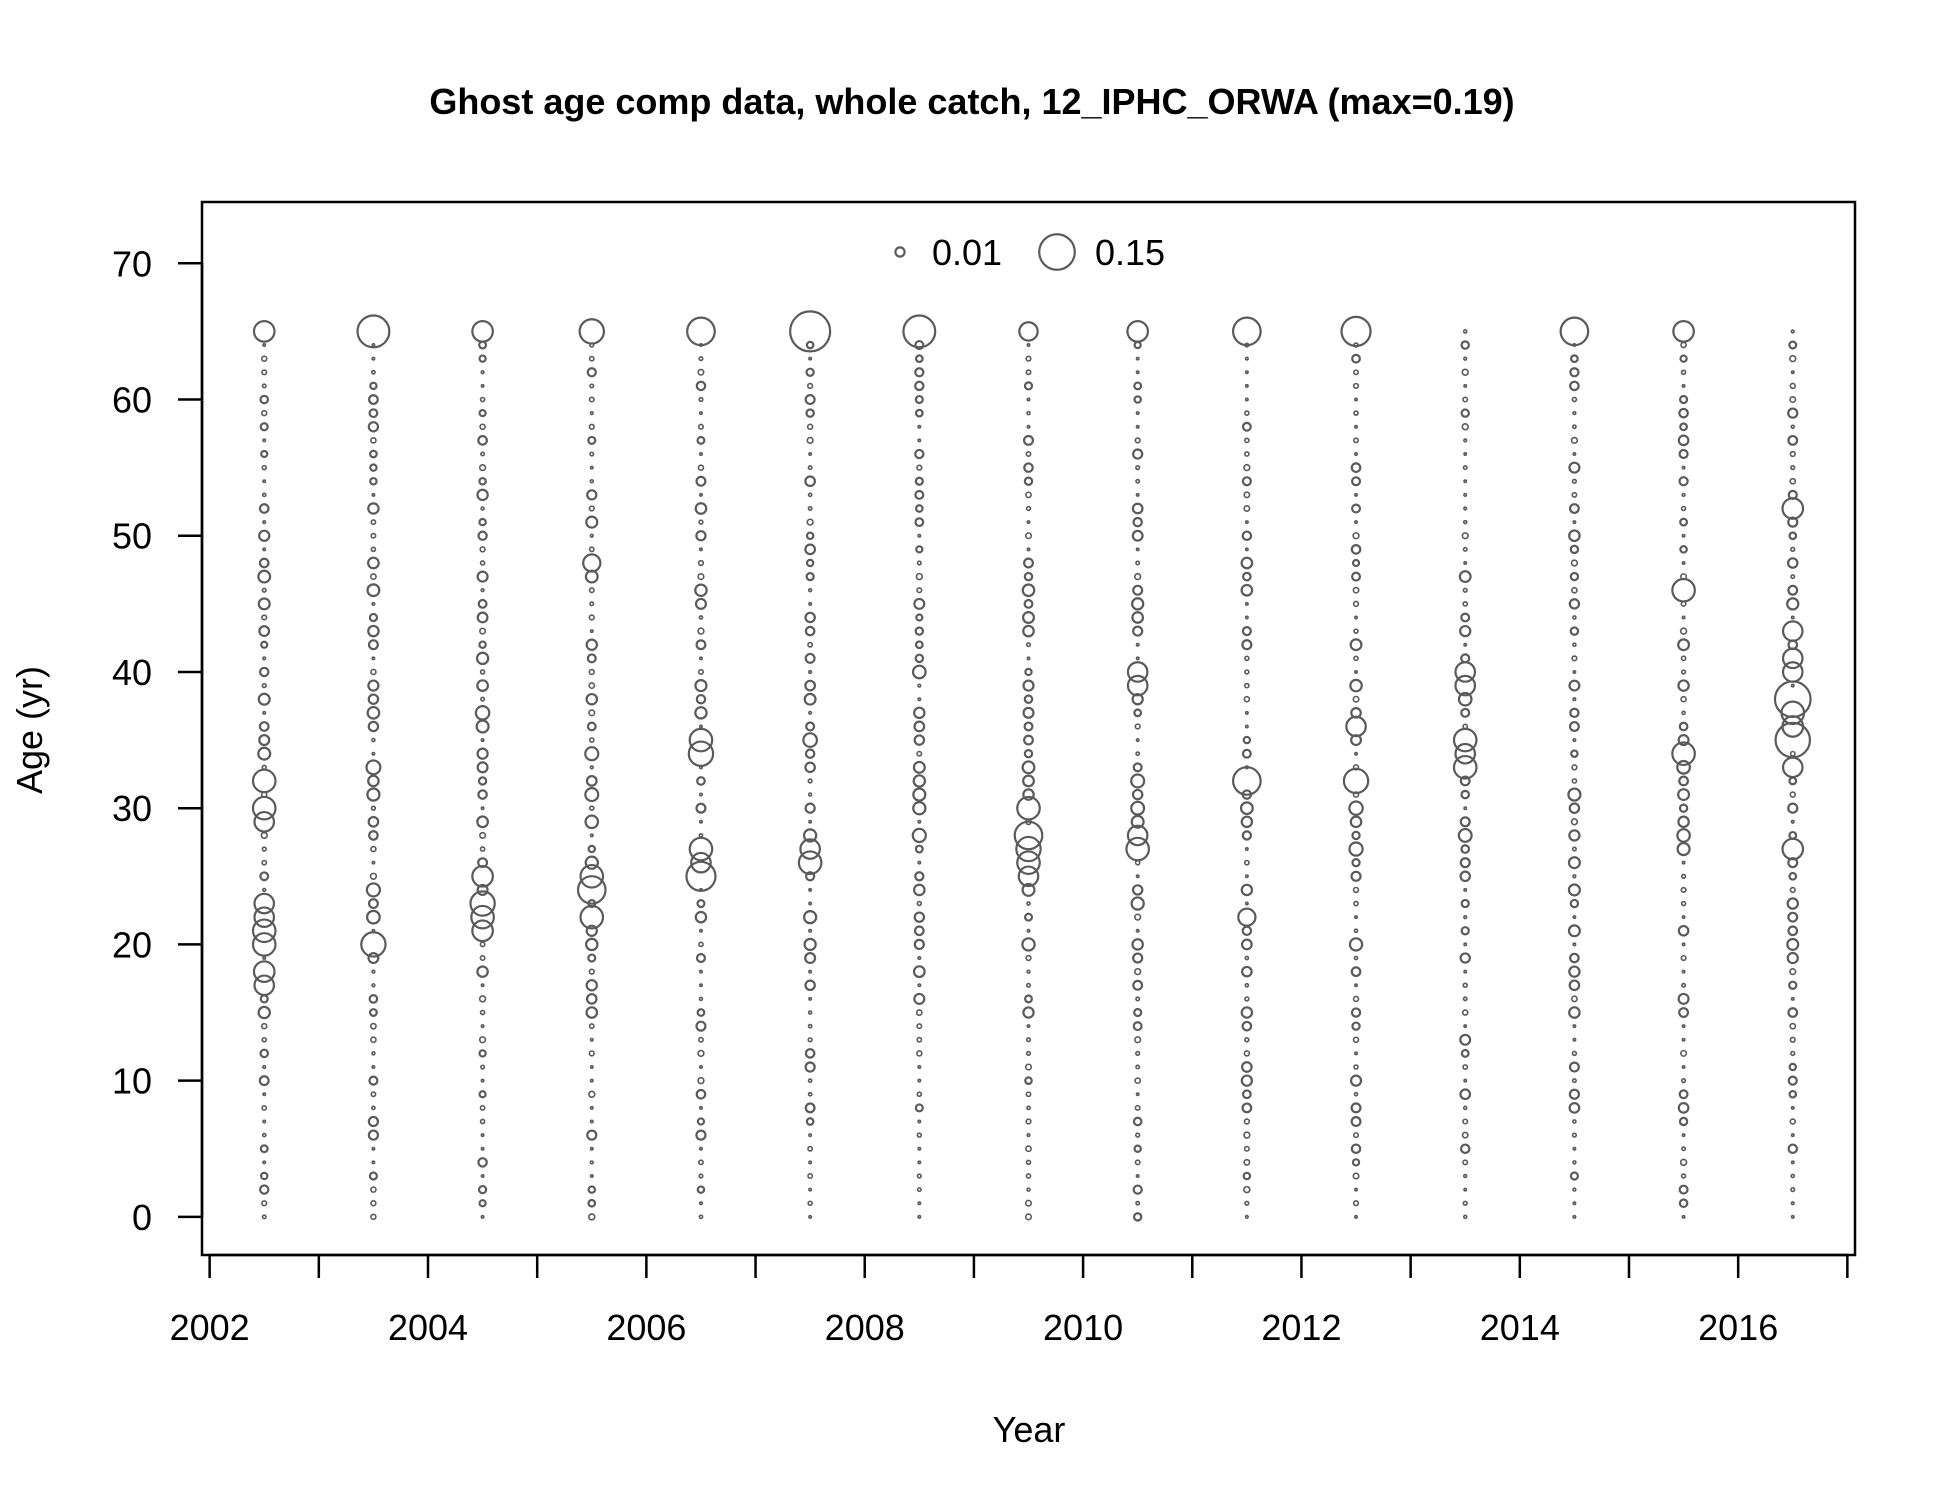 The width and height of the screenshot is (1950, 1500). I want to click on y-tick-label: 70, so click(132, 263).